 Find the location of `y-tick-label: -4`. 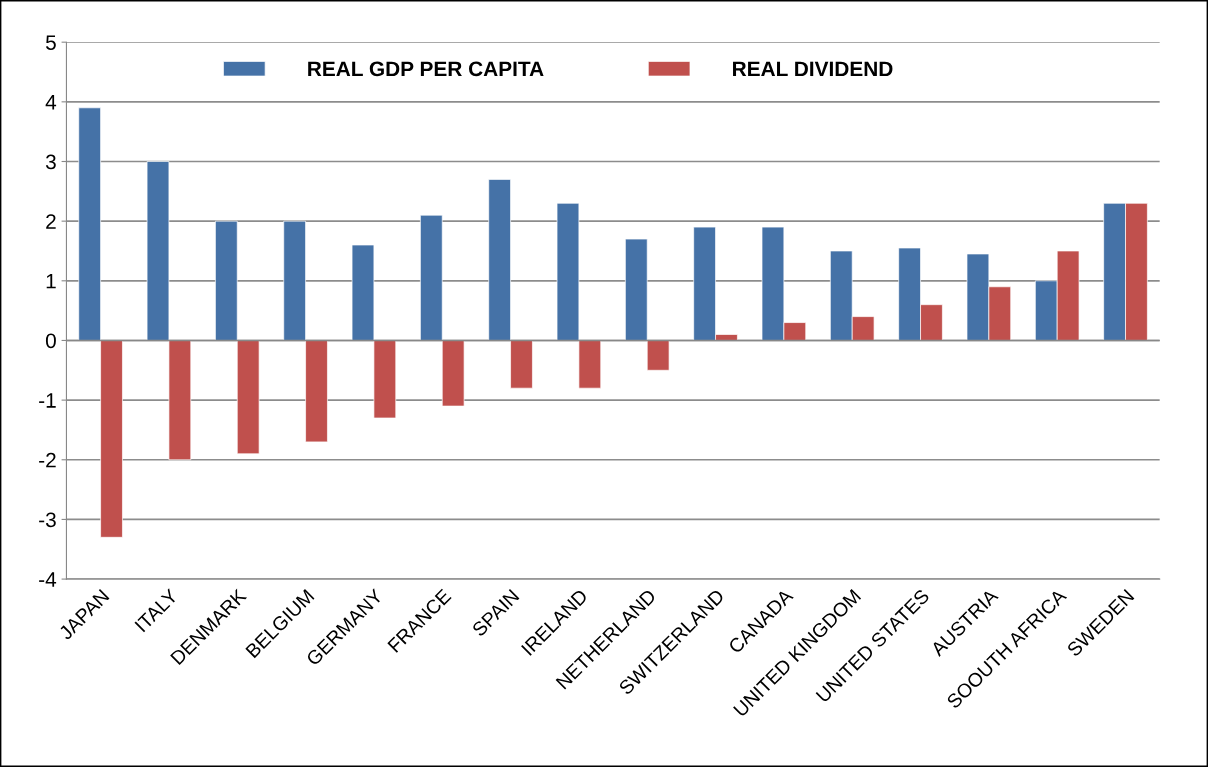

y-tick-label: -4 is located at coordinates (48, 579).